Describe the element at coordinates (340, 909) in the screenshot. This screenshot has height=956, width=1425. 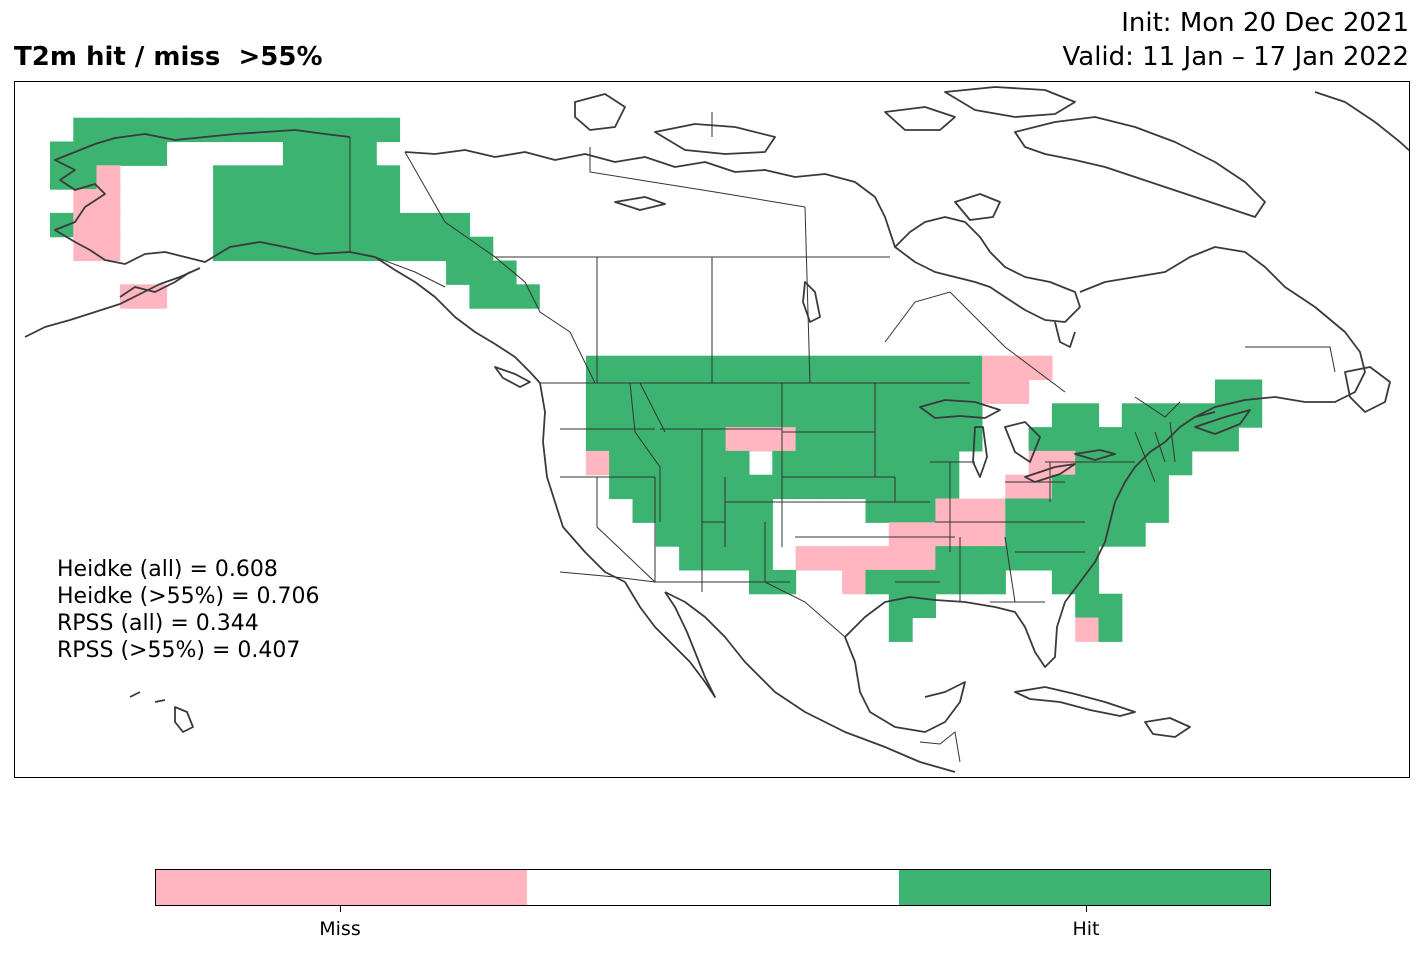
I see `colorbar-tick-miss` at that location.